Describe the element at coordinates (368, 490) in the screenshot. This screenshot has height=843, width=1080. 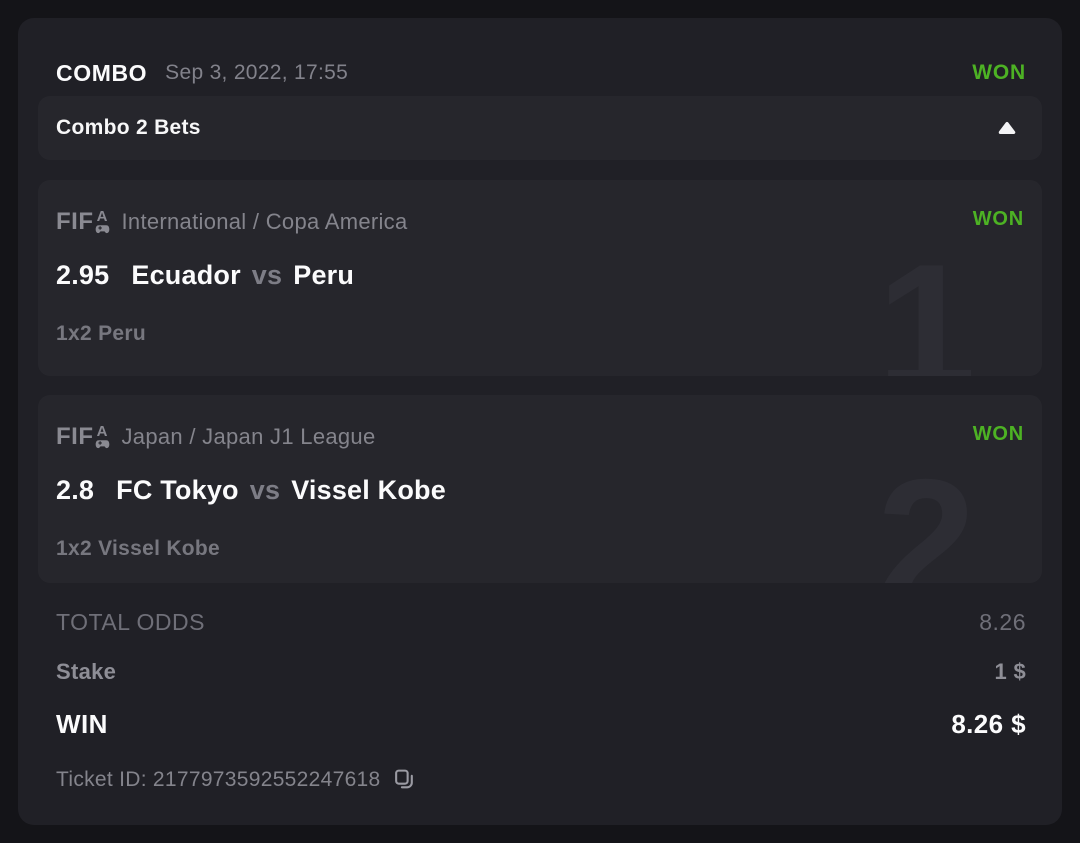
I see `away-team: Vissel Kobe` at that location.